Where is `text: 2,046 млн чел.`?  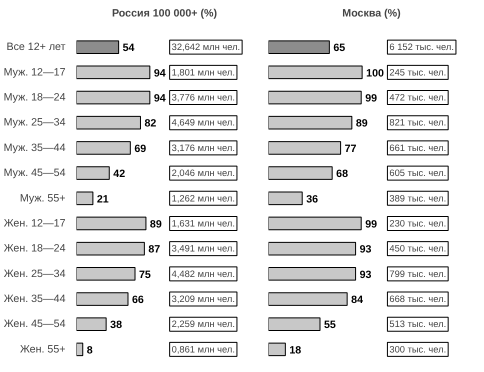
text: 2,046 млн чел. is located at coordinates (203, 173).